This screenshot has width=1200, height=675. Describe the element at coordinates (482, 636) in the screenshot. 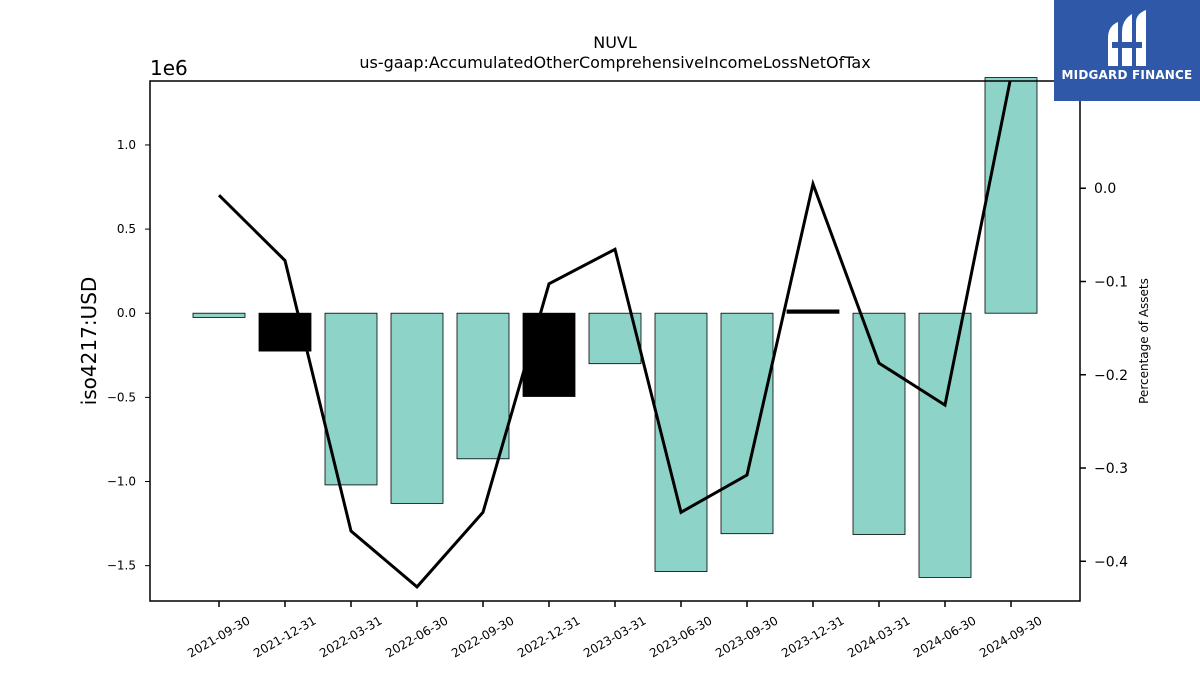

I see `x-tick-label: 2022-09-30` at that location.